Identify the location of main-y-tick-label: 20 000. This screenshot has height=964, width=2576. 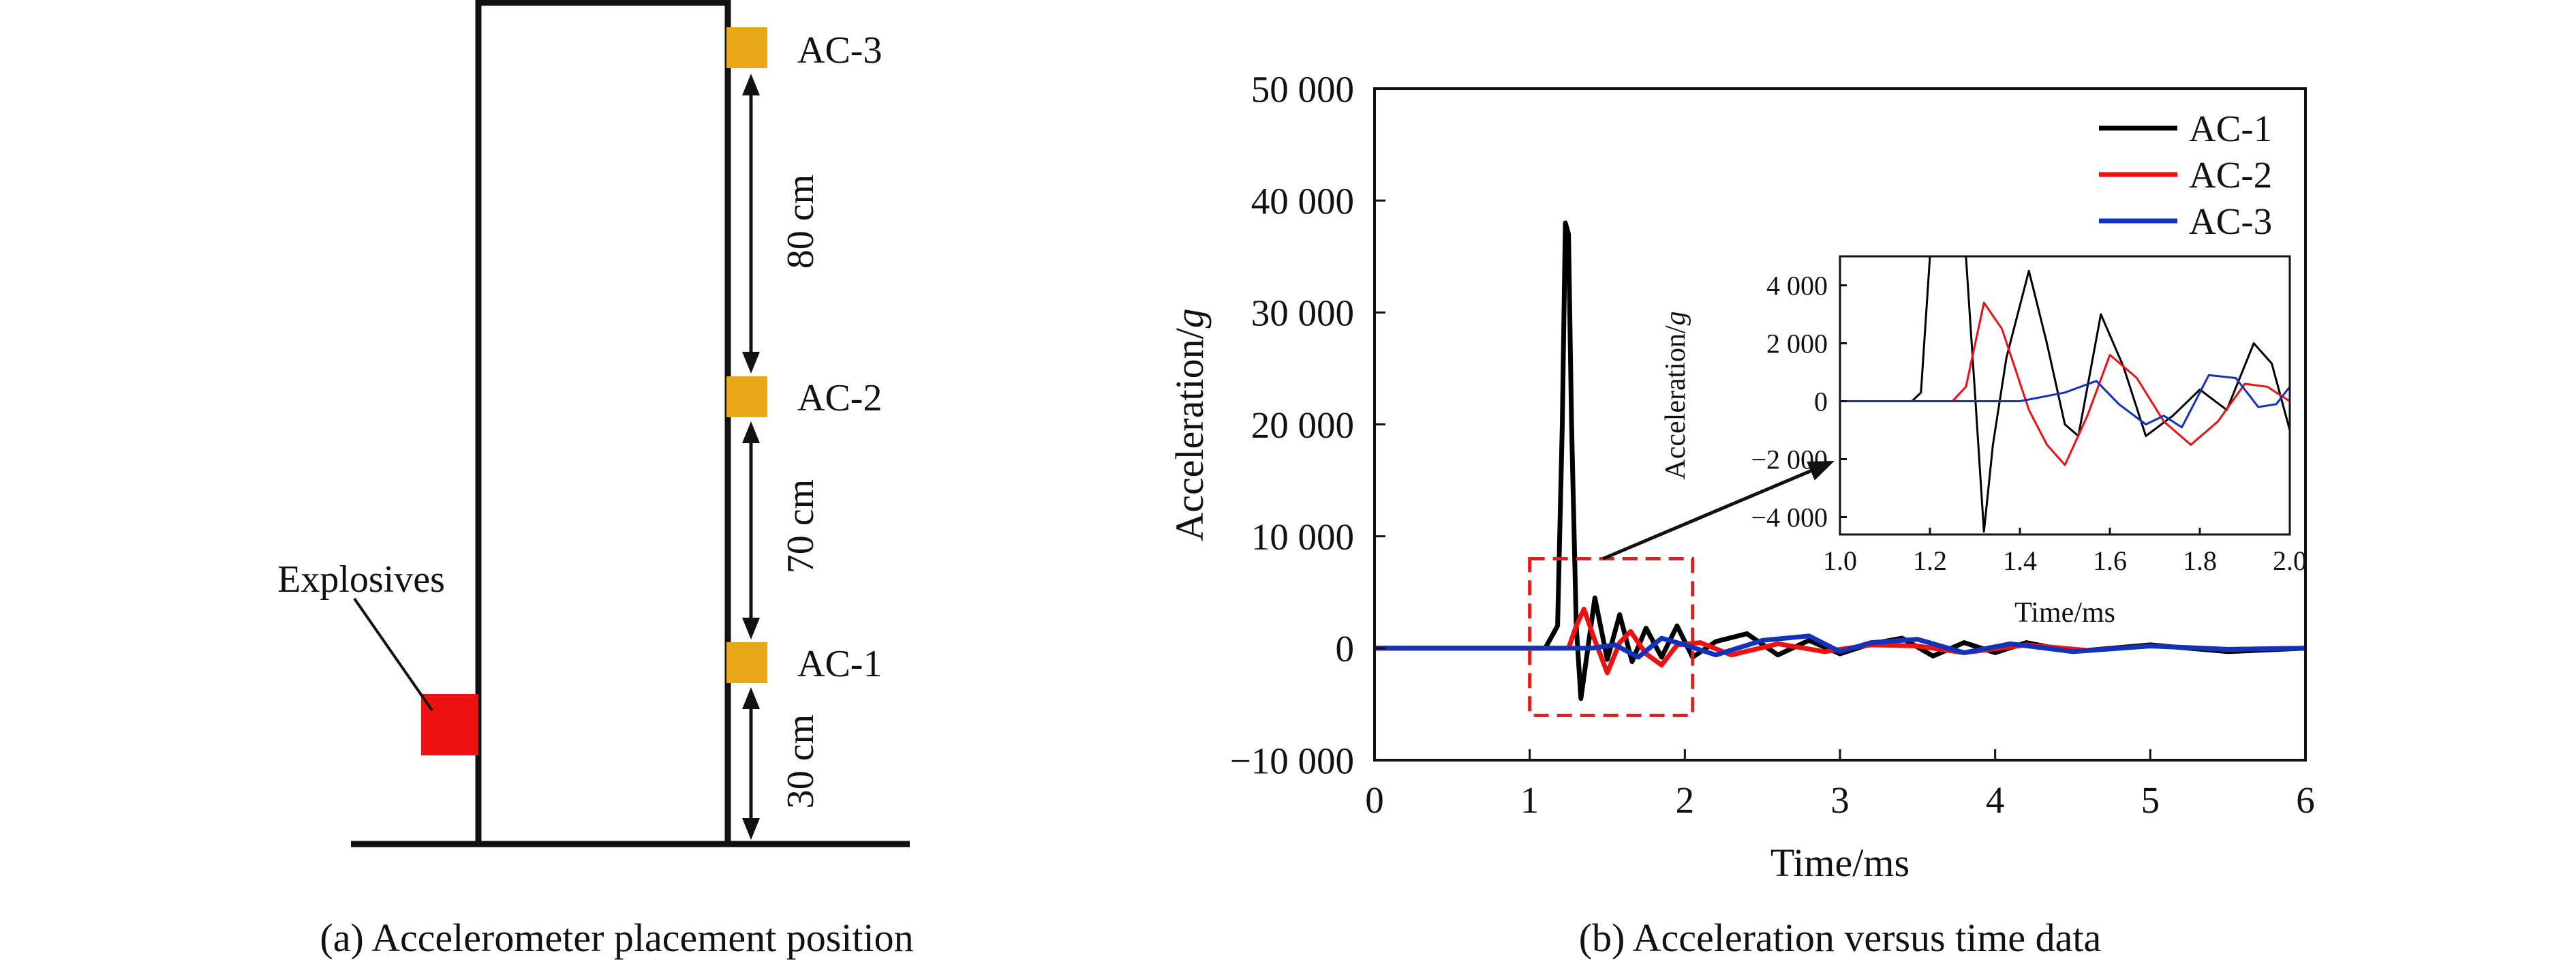
(1302, 425).